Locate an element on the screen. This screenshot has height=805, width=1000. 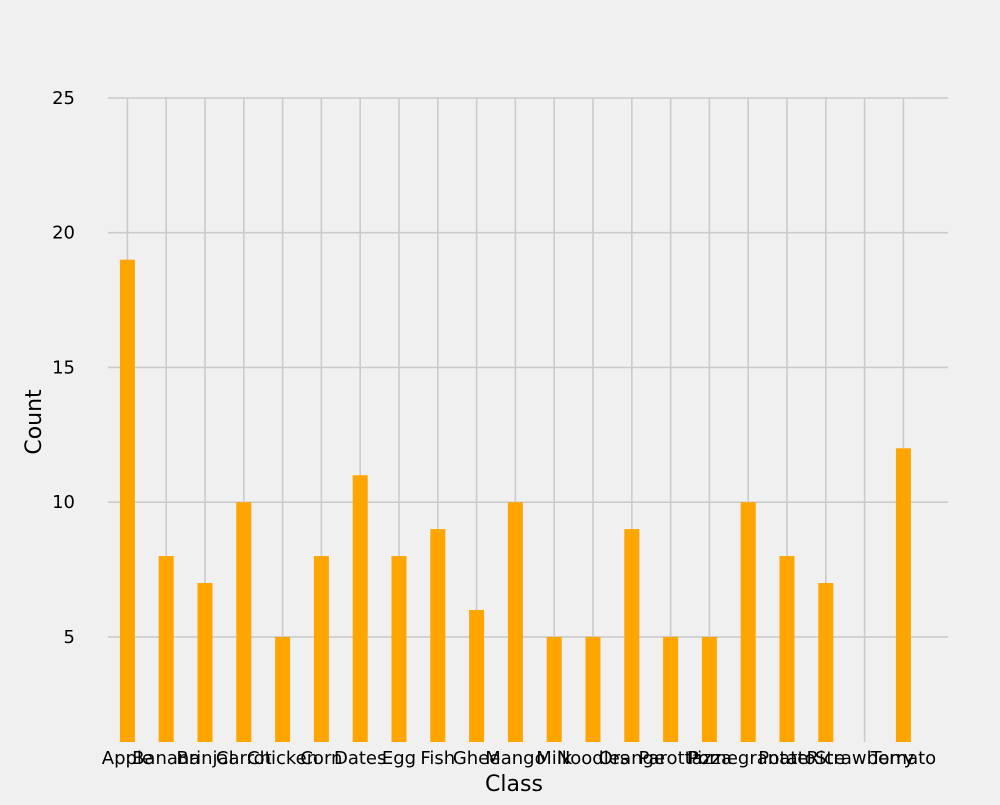
x-tick-label: Pizza is located at coordinates (709, 758).